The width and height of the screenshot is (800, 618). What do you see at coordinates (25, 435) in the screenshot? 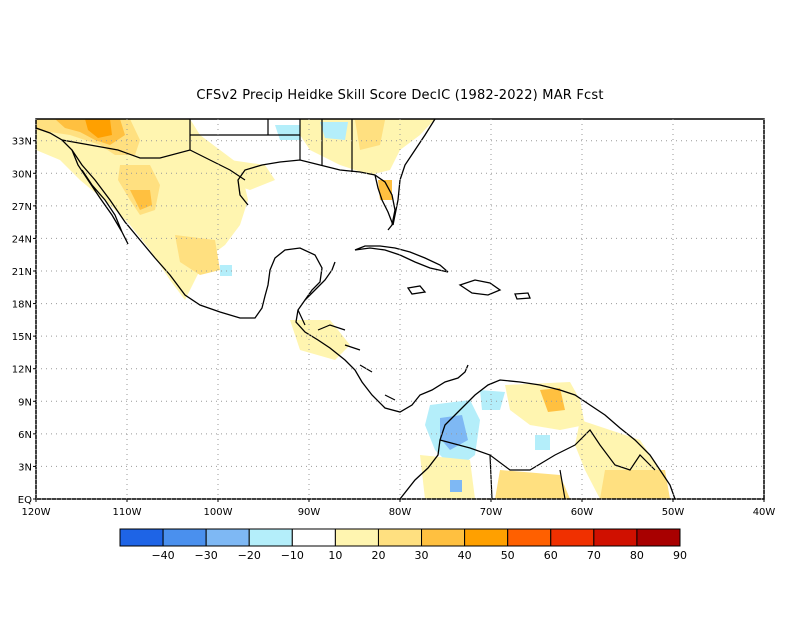
I see `lat-label: 6N` at bounding box center [25, 435].